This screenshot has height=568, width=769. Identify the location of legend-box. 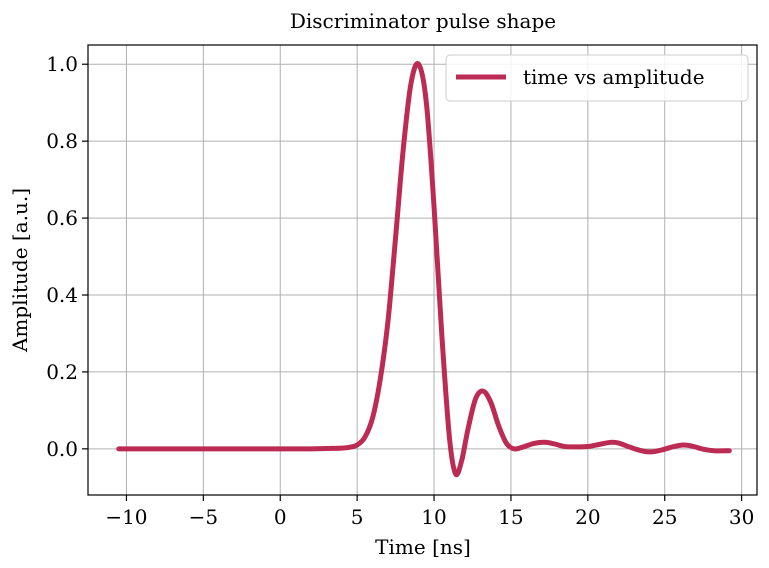
(597, 78).